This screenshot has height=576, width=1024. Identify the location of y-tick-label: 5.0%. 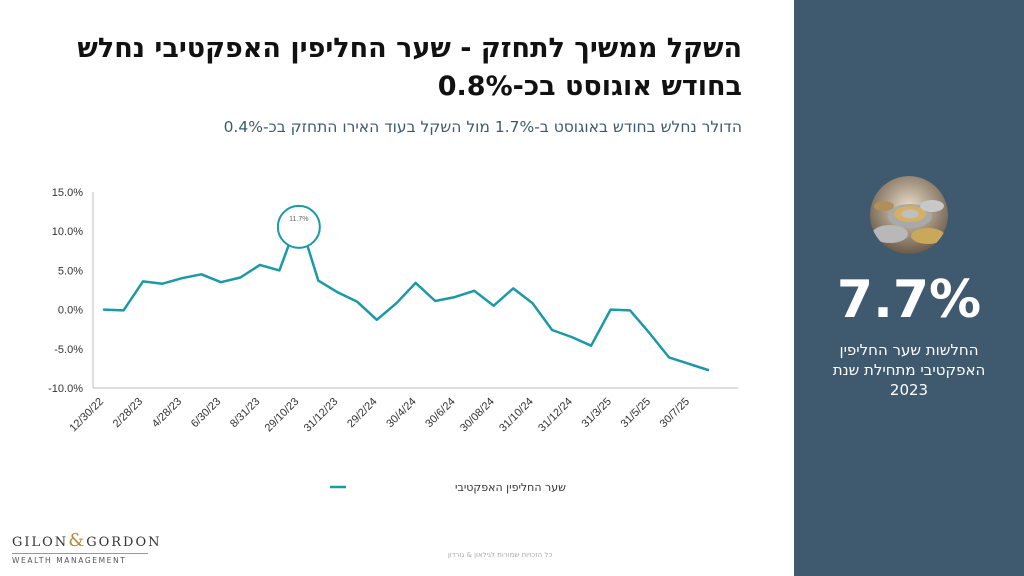
(70, 271).